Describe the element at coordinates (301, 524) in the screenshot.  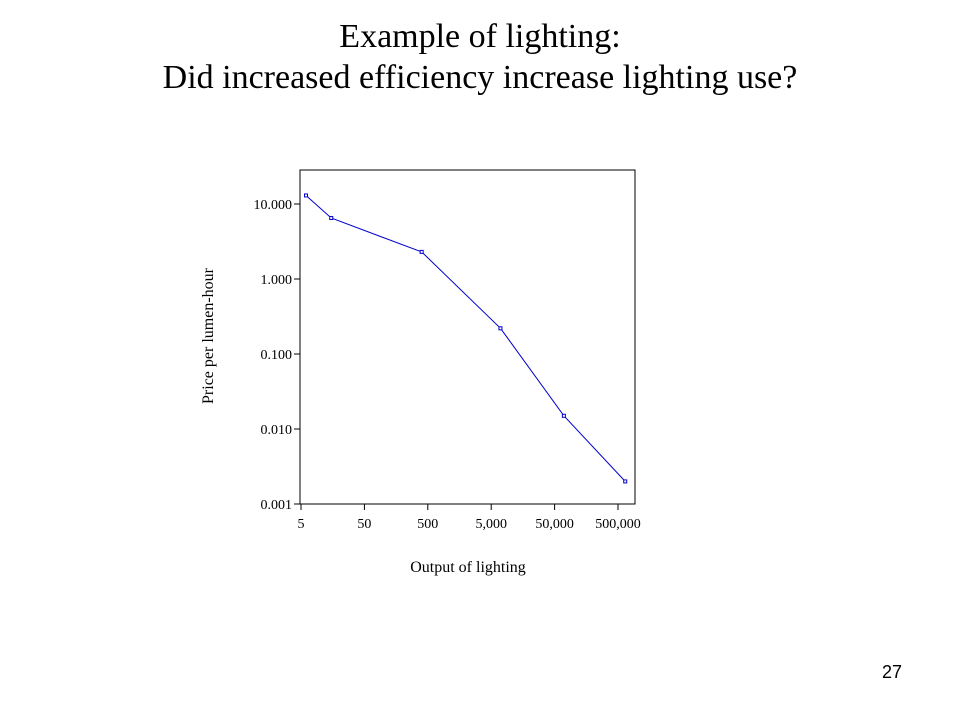
I see `x-tick-label: 5` at that location.